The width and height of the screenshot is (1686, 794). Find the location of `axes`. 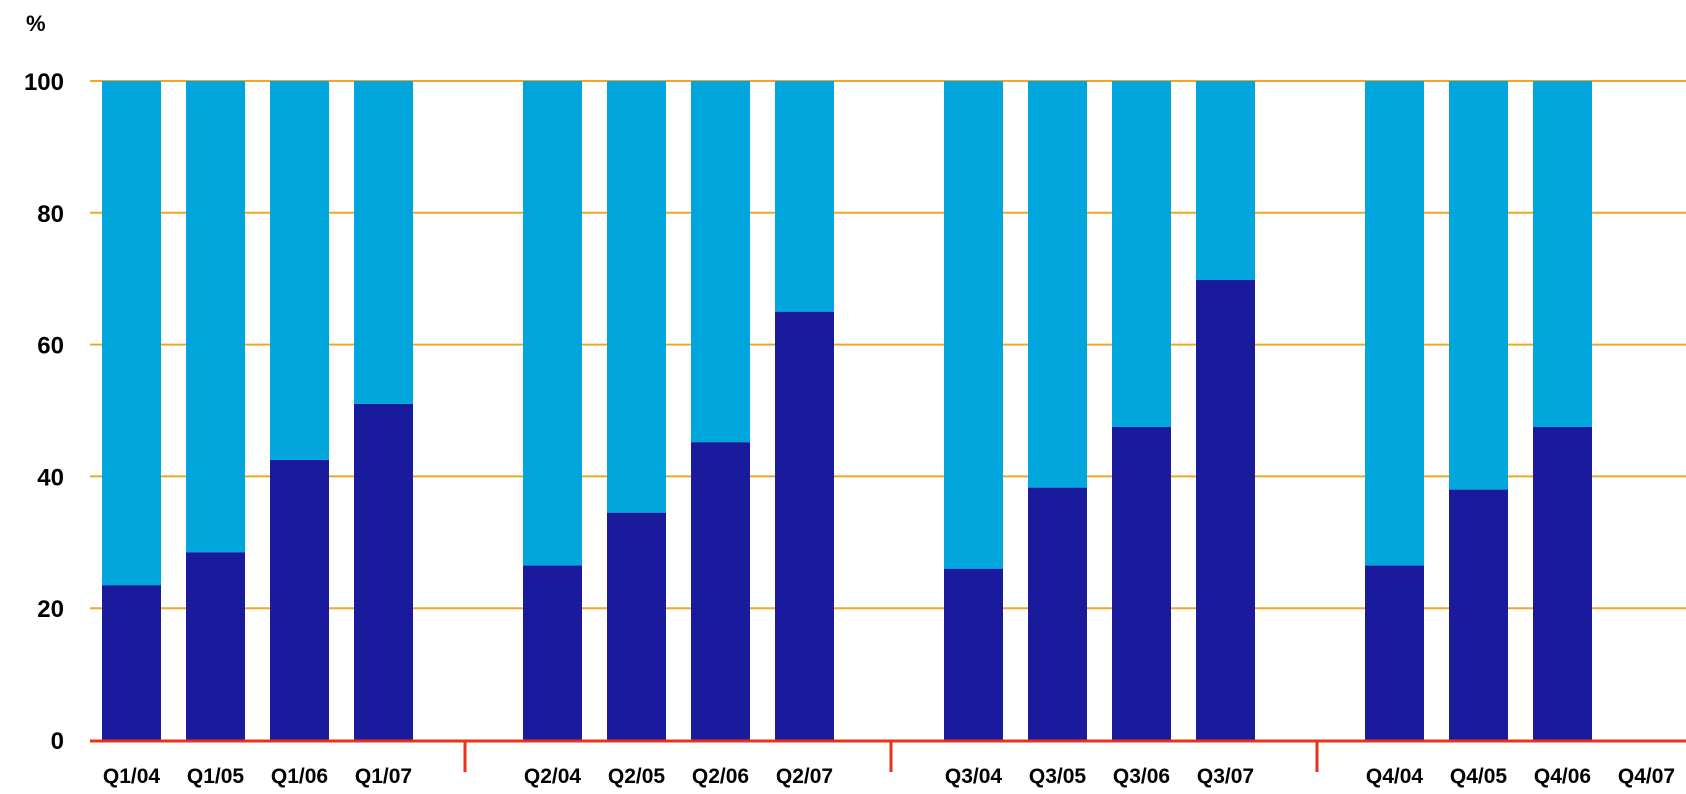

axes is located at coordinates (888, 755).